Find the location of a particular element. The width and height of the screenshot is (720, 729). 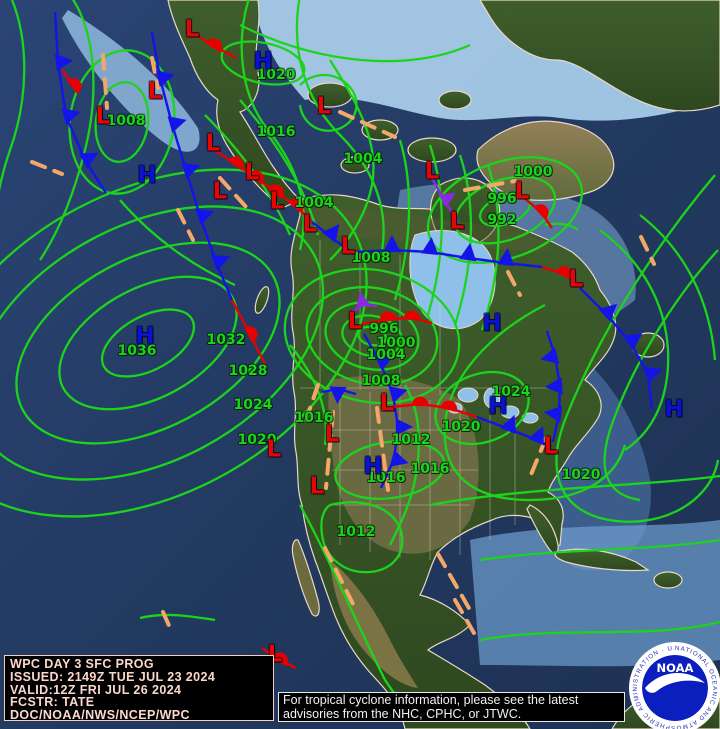

noaa-logo-text: NOAA is located at coordinates (675, 668).